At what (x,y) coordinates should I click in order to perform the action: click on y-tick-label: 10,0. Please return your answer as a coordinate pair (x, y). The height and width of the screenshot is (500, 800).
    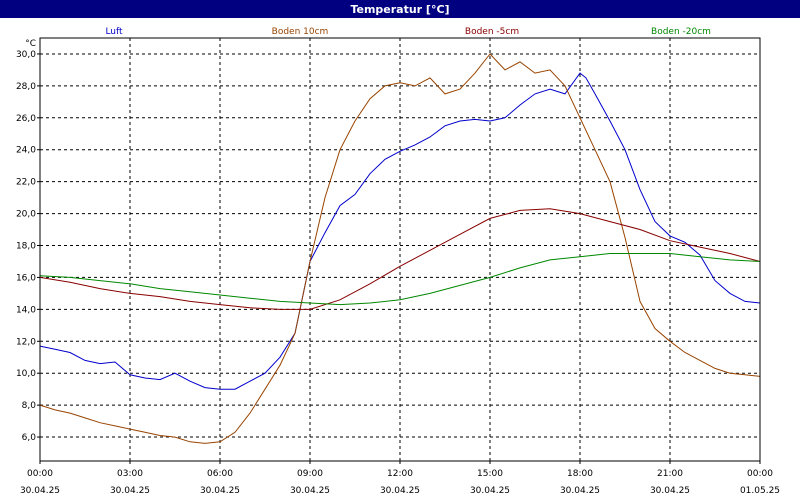
    Looking at the image, I should click on (26, 374).